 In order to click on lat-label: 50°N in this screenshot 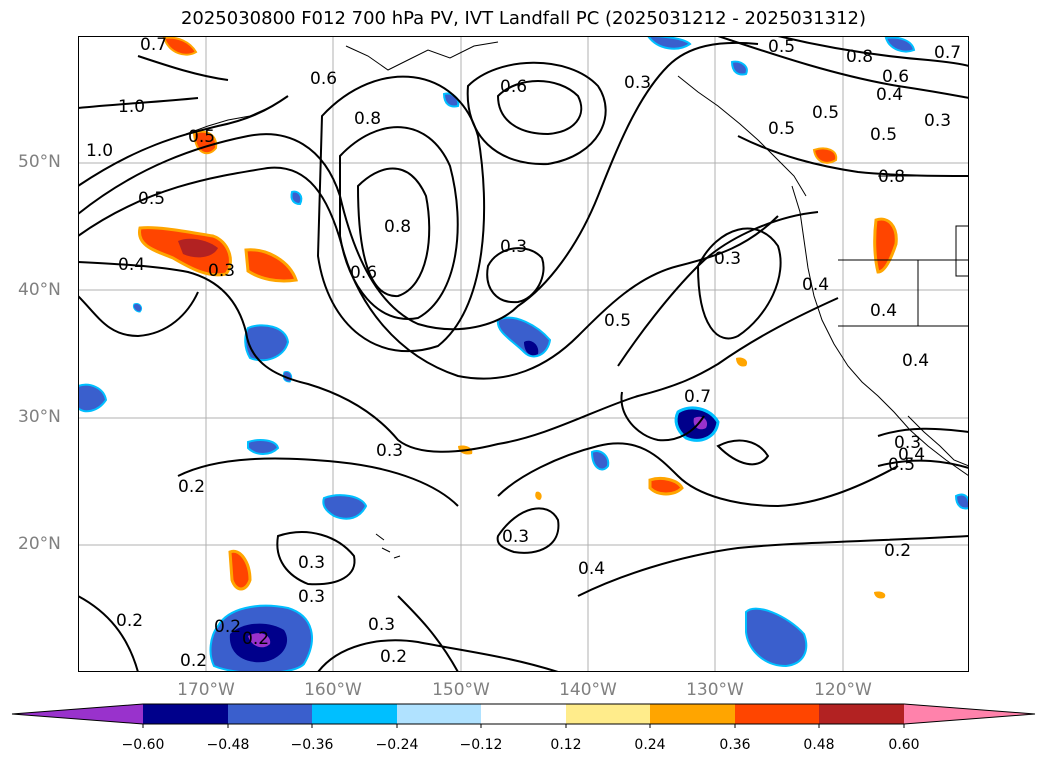, I will do `click(39, 162)`.